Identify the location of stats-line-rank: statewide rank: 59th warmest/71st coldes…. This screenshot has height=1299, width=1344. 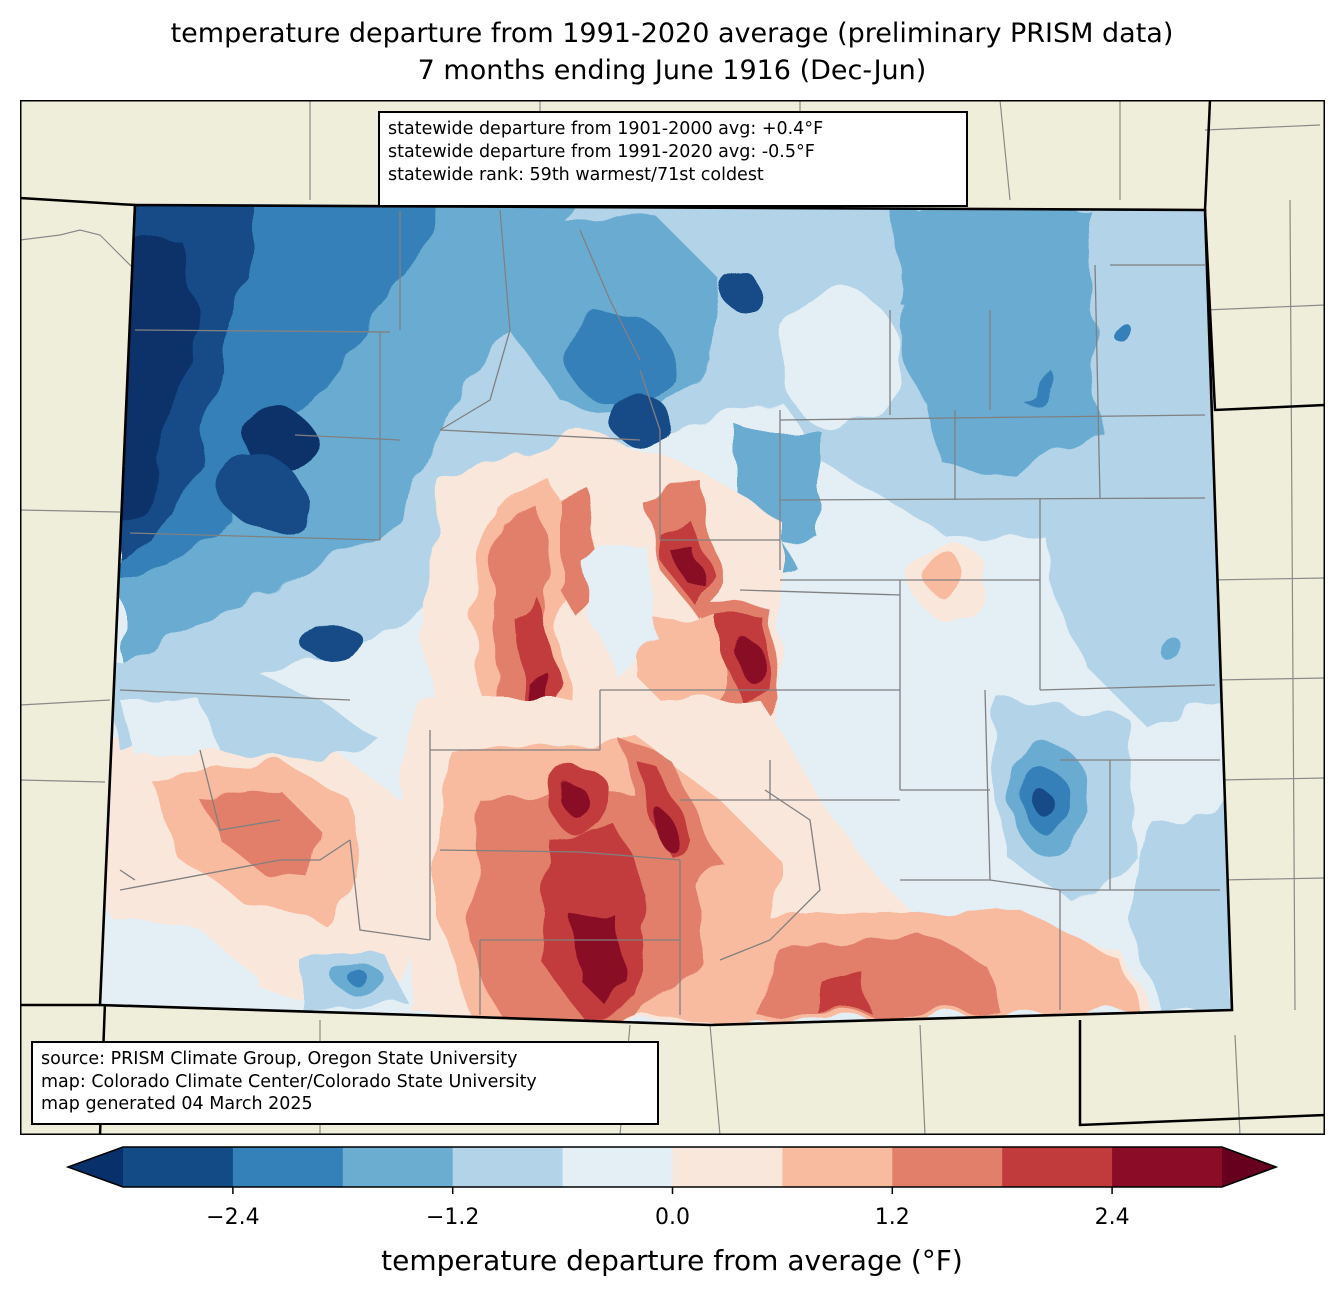
(576, 175).